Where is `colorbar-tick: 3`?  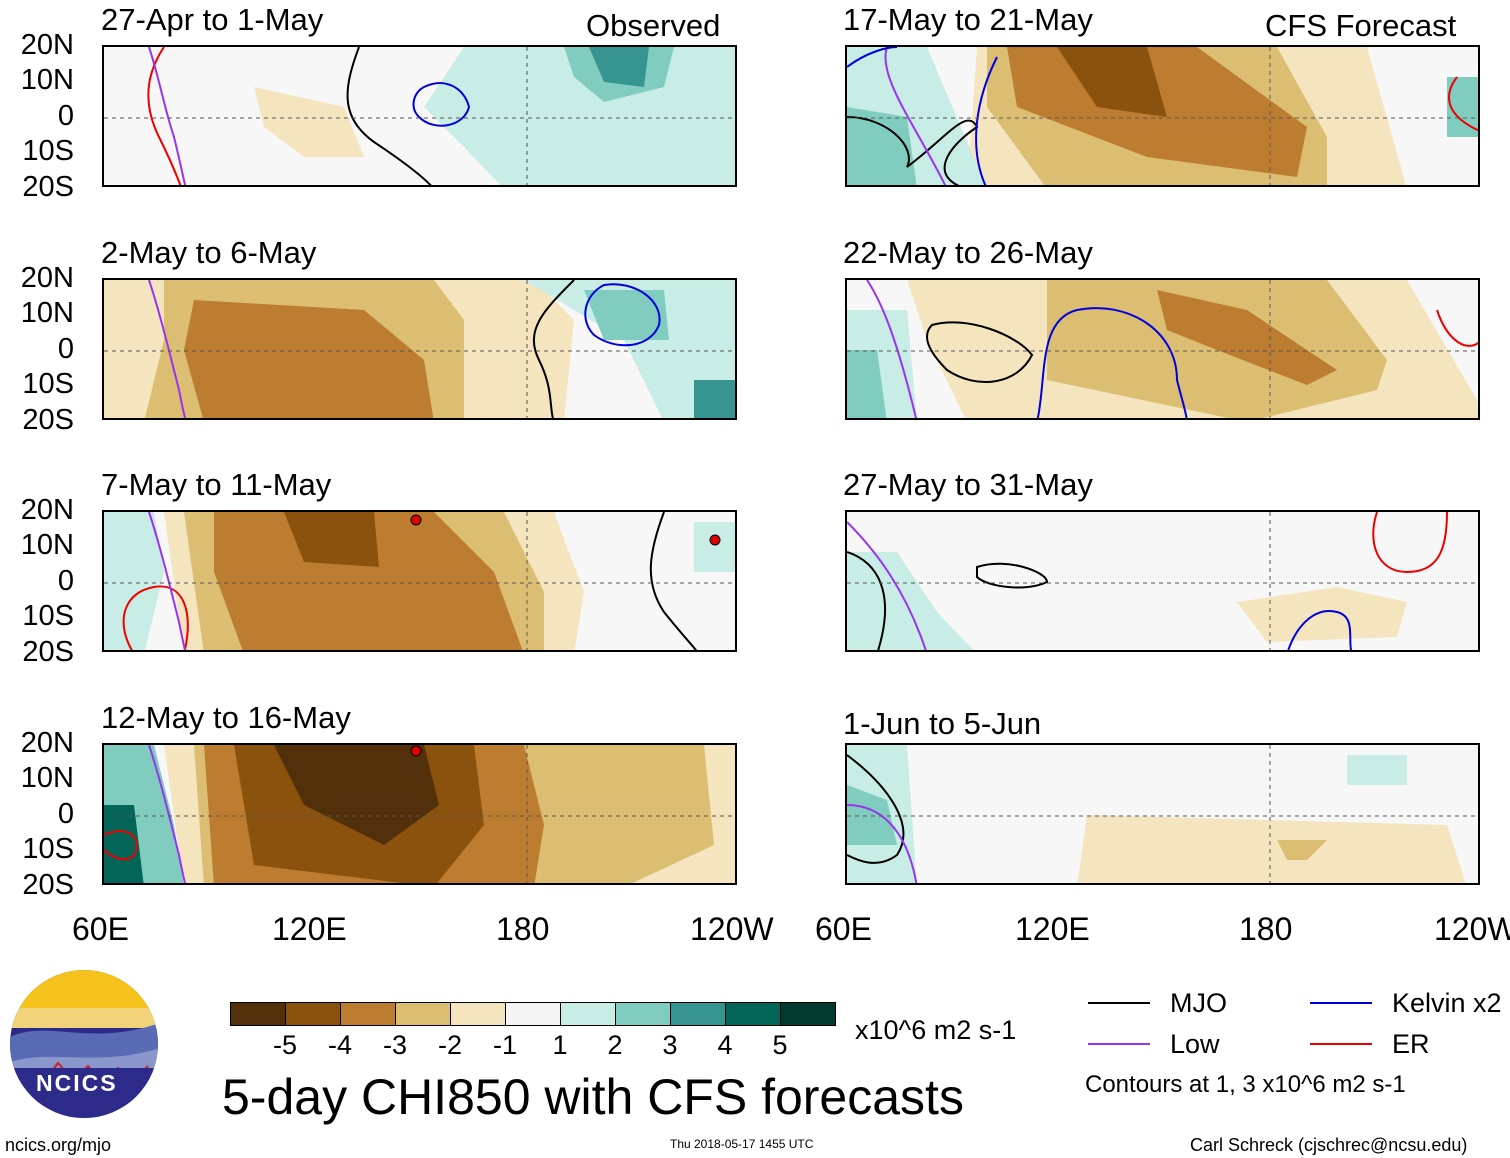 colorbar-tick: 3 is located at coordinates (670, 1045).